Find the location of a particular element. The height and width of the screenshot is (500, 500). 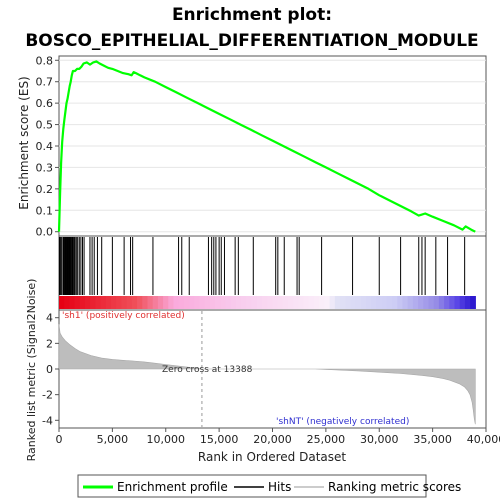

metric-y-ticks: -4 -2 0 2 4 is located at coordinates (50, 369).